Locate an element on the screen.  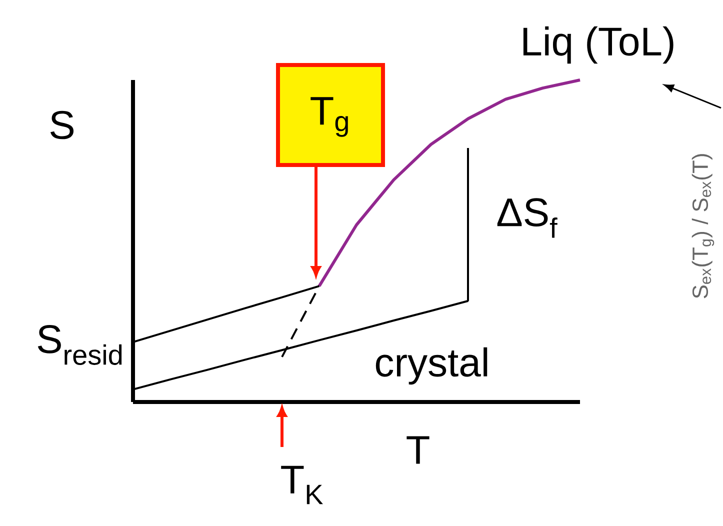
text: S$_{resid}$ is located at coordinates (80, 345).